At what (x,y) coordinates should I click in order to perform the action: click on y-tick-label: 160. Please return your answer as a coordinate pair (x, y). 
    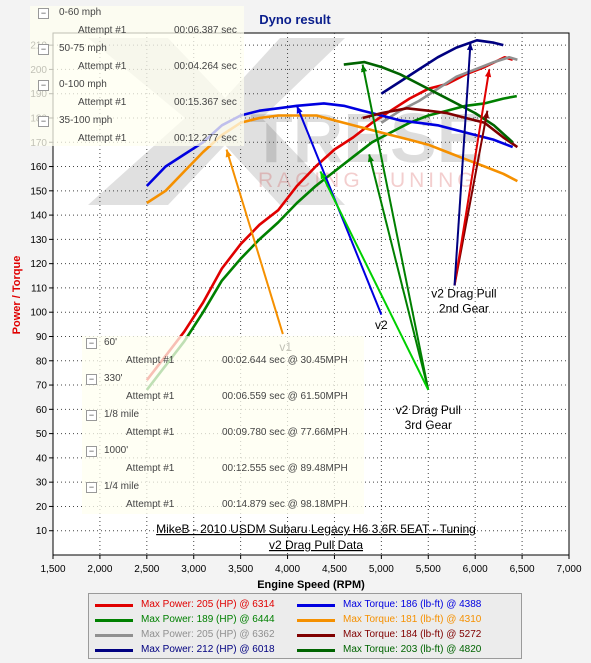
    Looking at the image, I should click on (38, 167).